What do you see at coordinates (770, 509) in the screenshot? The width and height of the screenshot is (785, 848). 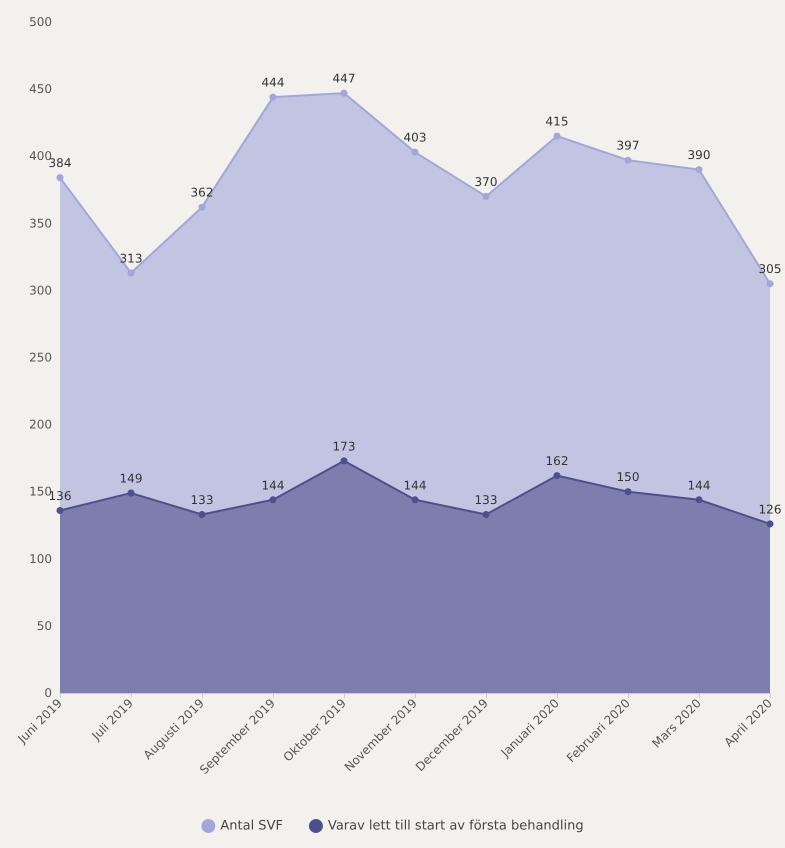 I see `data-label: 126` at bounding box center [770, 509].